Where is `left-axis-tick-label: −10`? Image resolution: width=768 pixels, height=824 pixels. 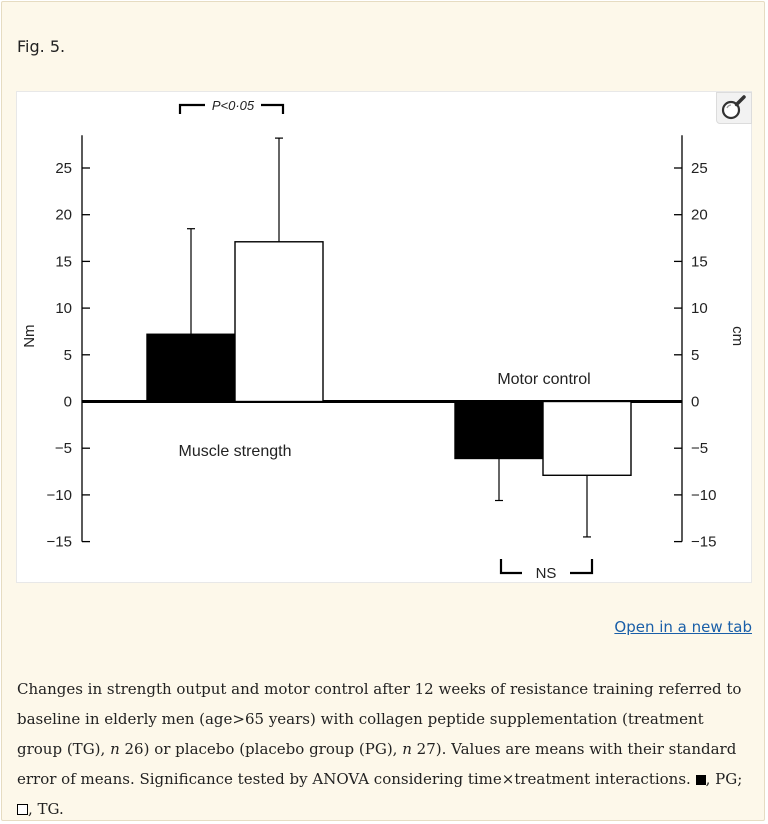 left-axis-tick-label: −10 is located at coordinates (59, 495).